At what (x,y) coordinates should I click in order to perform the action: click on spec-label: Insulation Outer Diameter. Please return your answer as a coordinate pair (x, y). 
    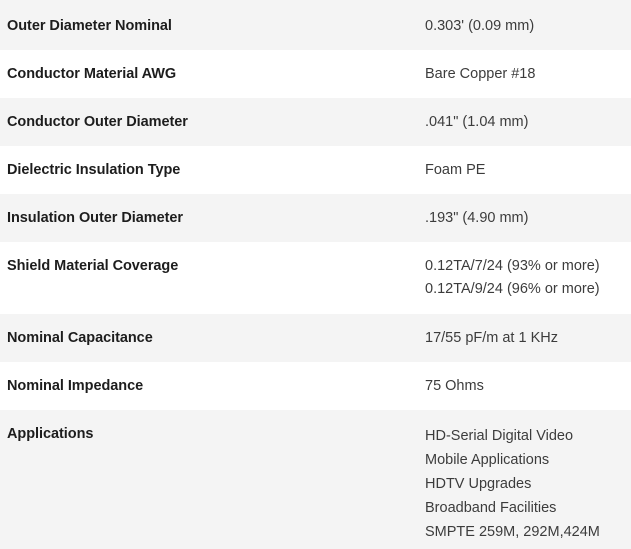
    Looking at the image, I should click on (95, 218).